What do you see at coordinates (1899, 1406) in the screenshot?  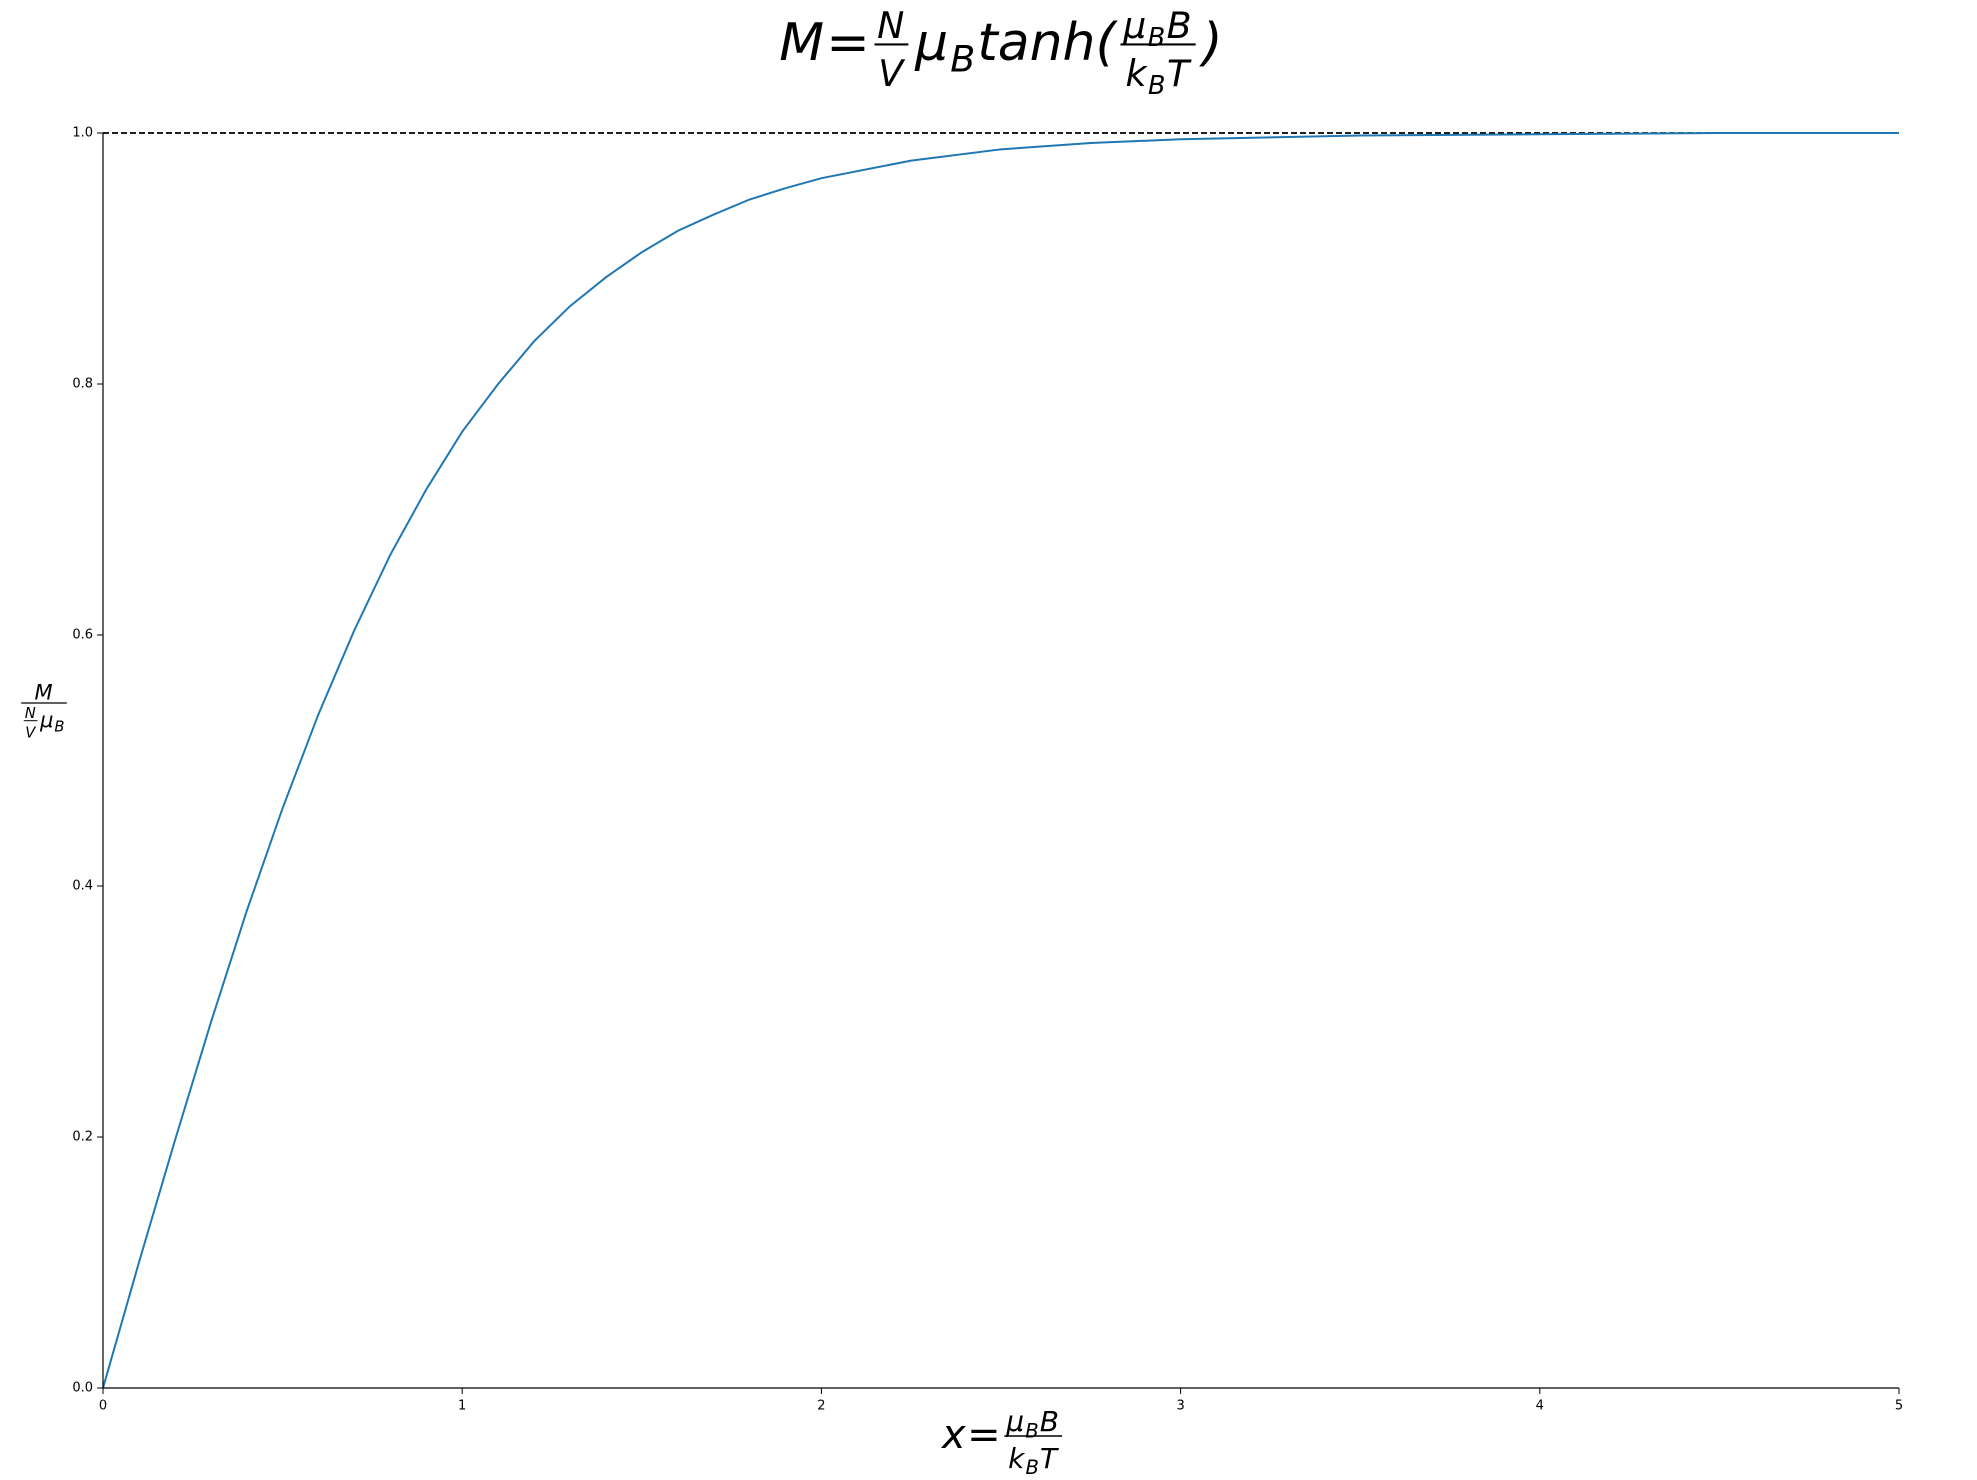 I see `x-tick-label: 5` at bounding box center [1899, 1406].